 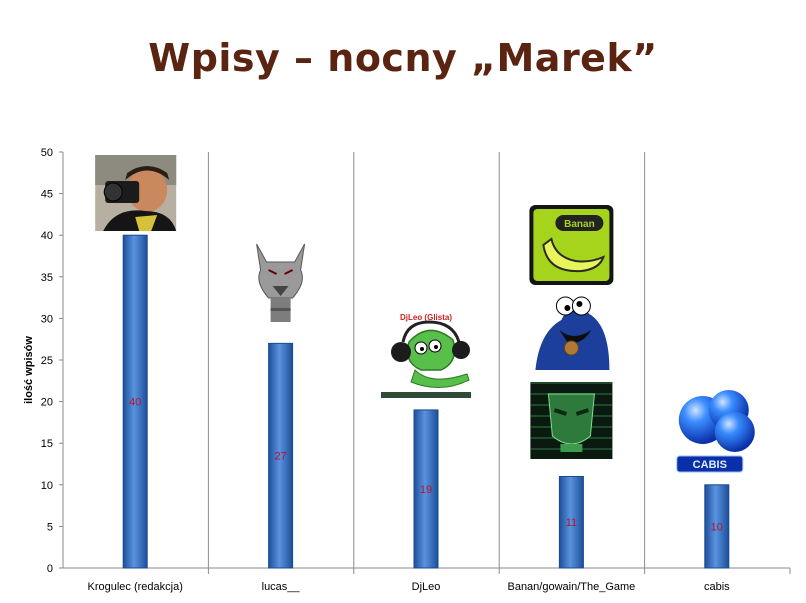 I want to click on data-label: 27, so click(x=280, y=457).